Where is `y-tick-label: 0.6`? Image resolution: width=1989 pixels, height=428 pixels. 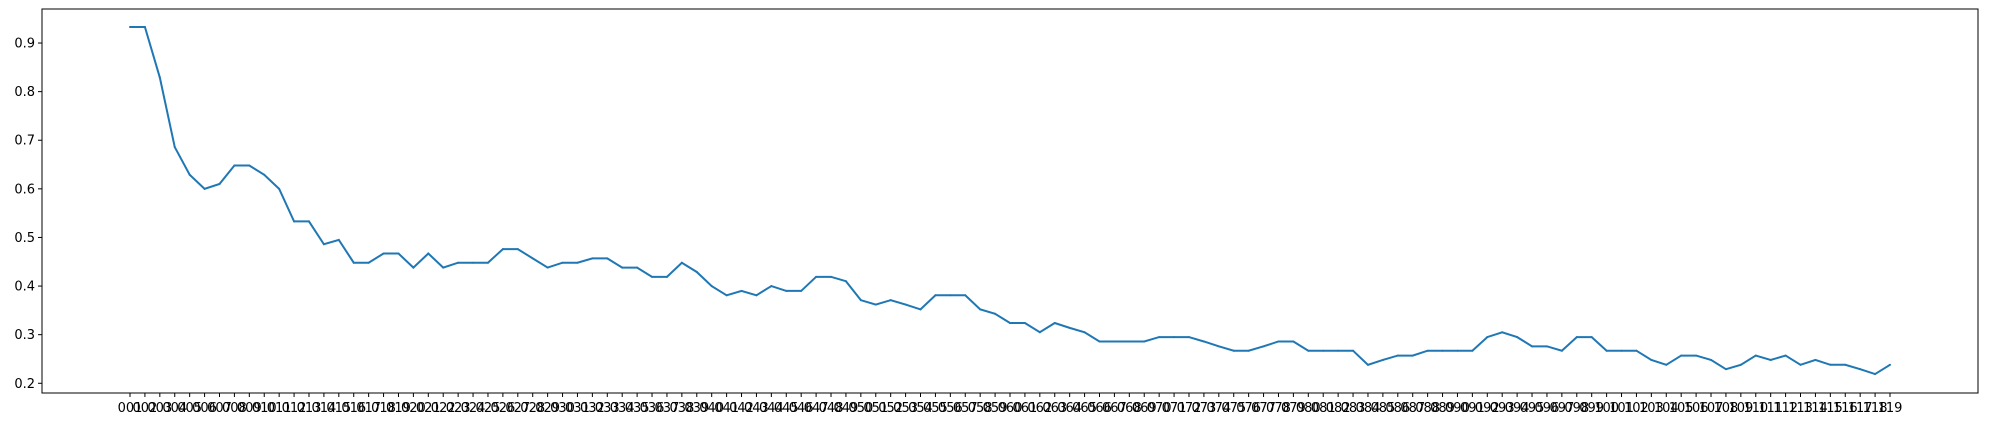
y-tick-label: 0.6 is located at coordinates (24, 189).